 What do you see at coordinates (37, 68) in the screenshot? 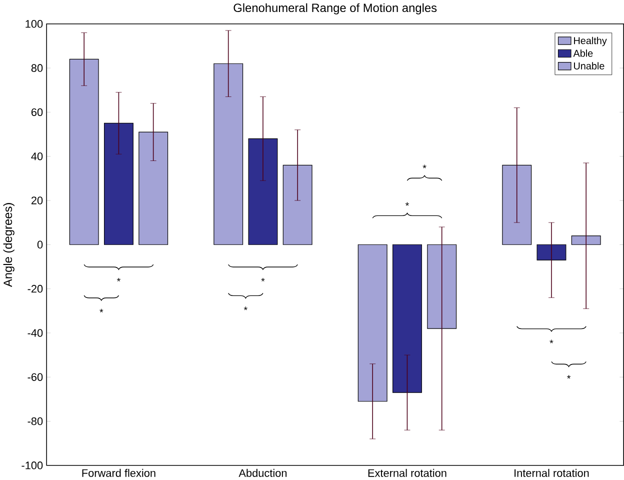
I see `y-tick-label: 80` at bounding box center [37, 68].